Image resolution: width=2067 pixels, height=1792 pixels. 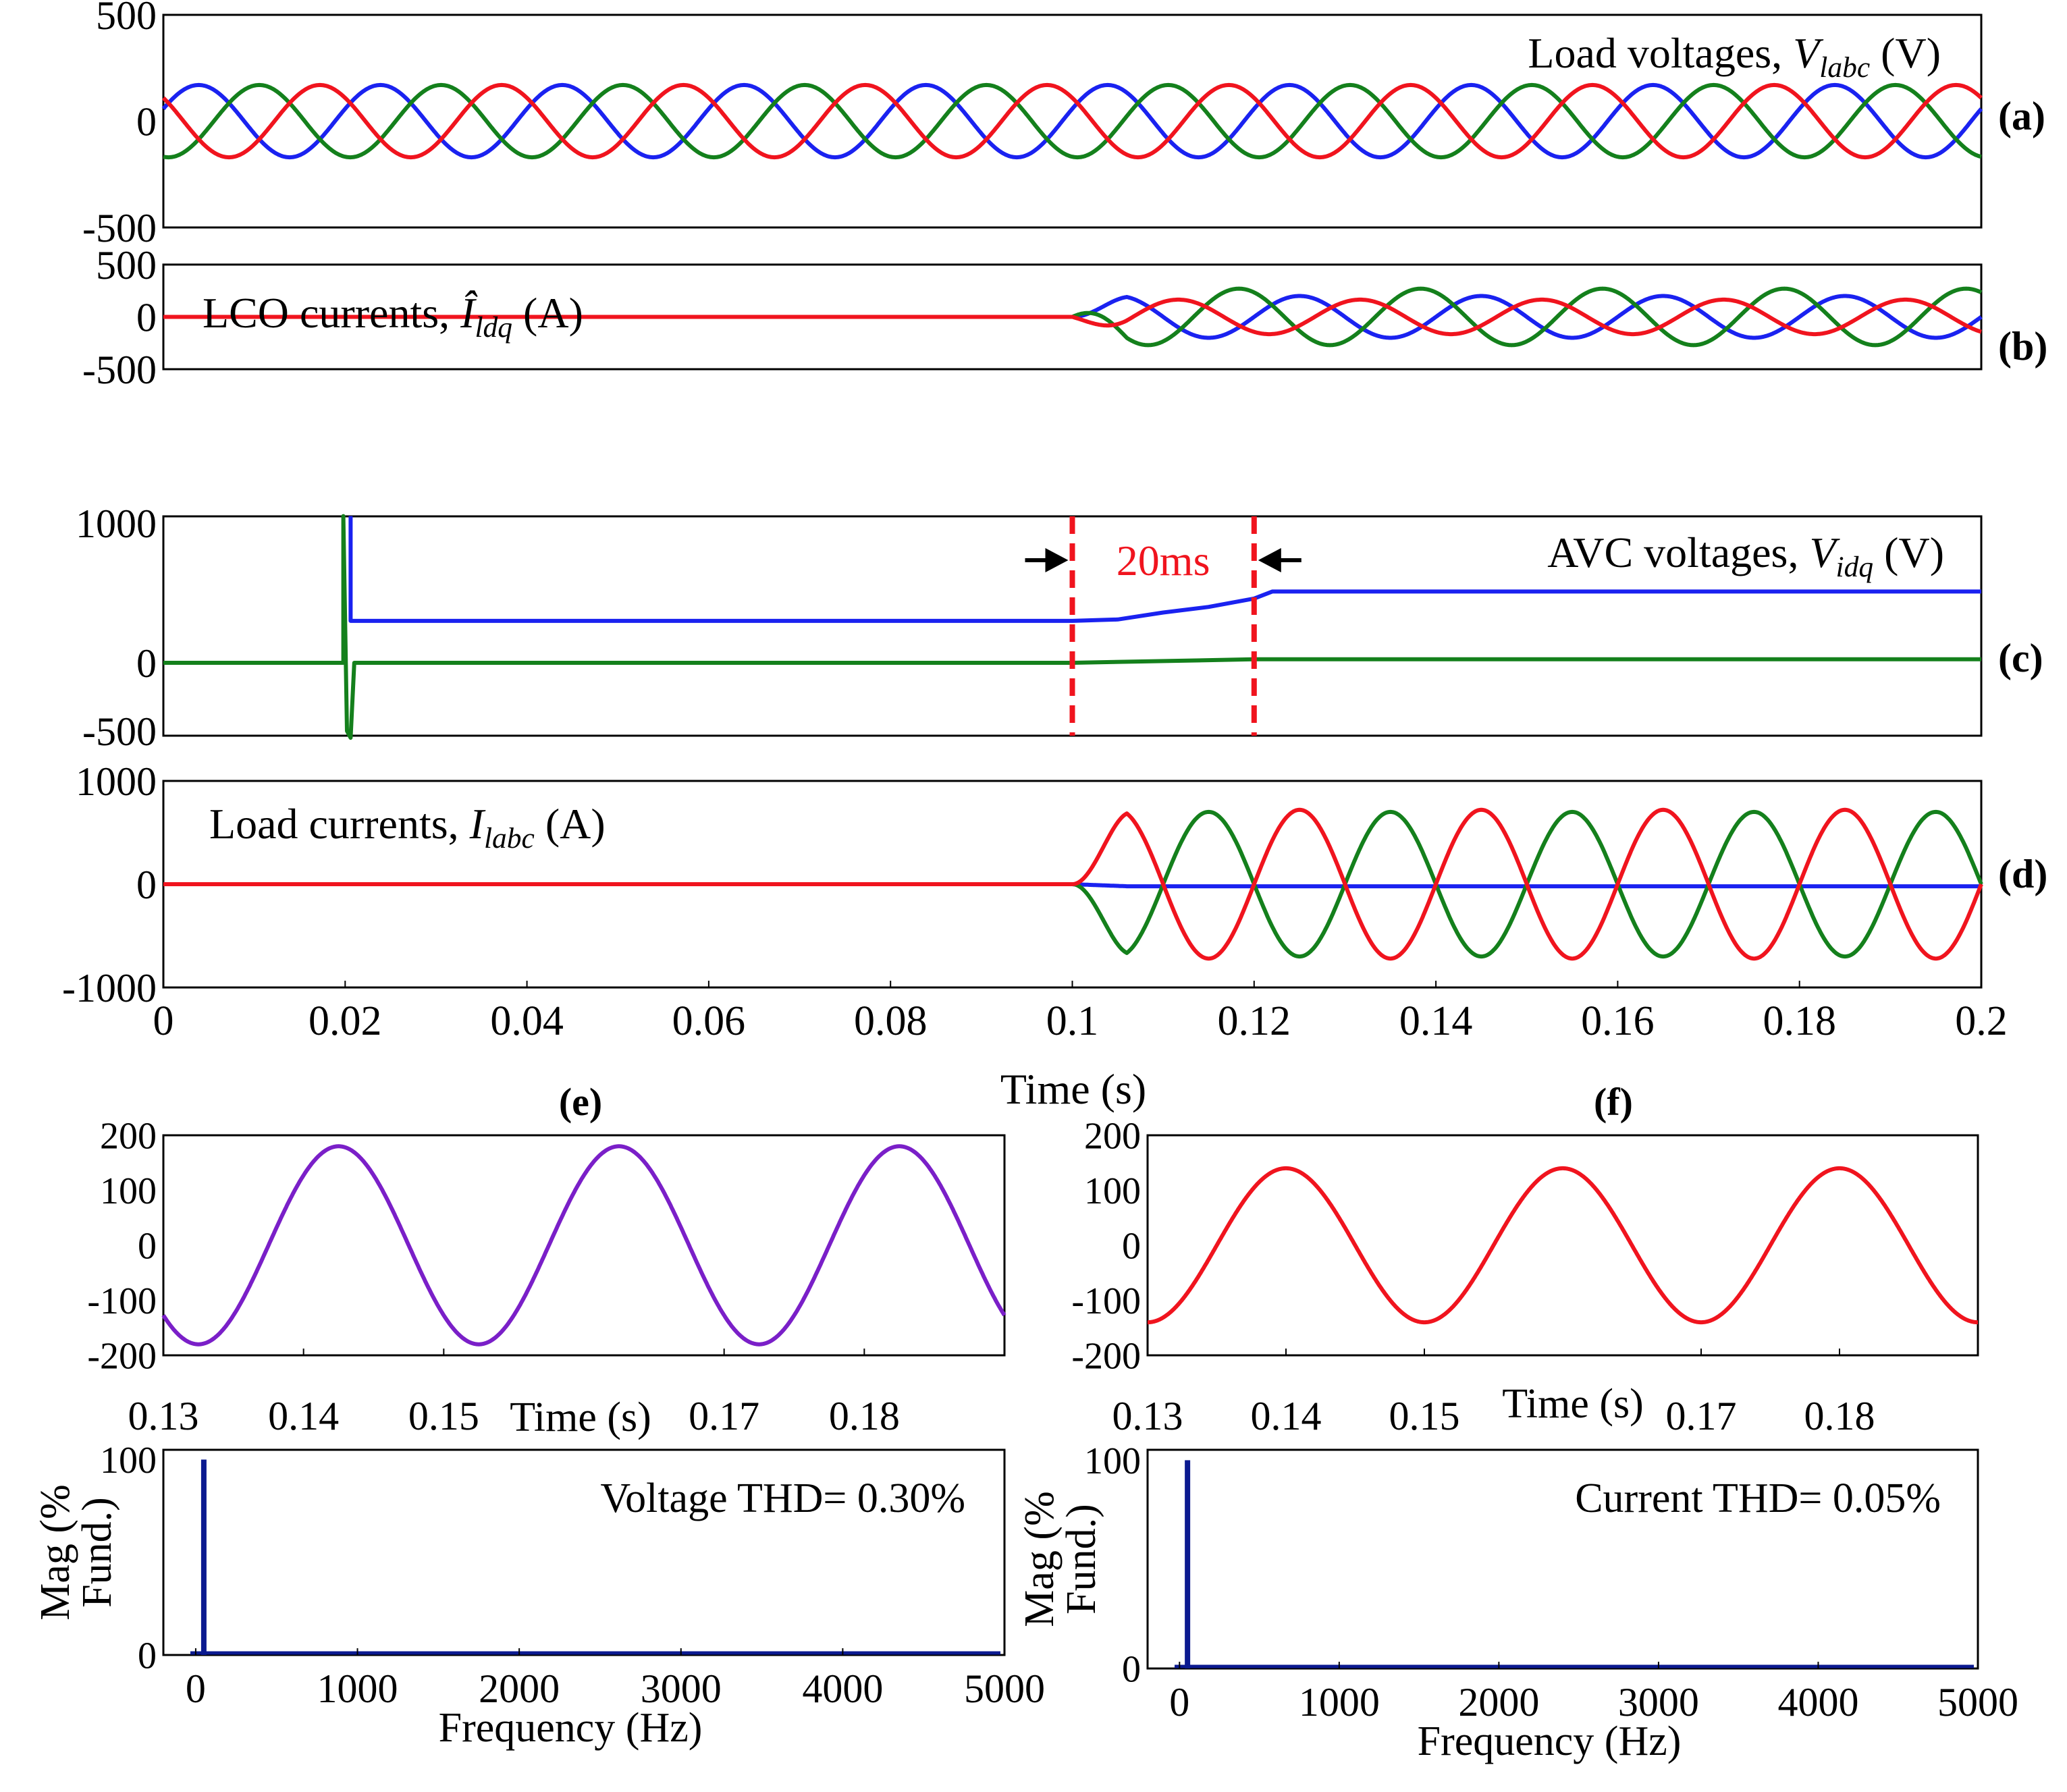 I want to click on x-tick-label: 0.06, so click(x=709, y=1021).